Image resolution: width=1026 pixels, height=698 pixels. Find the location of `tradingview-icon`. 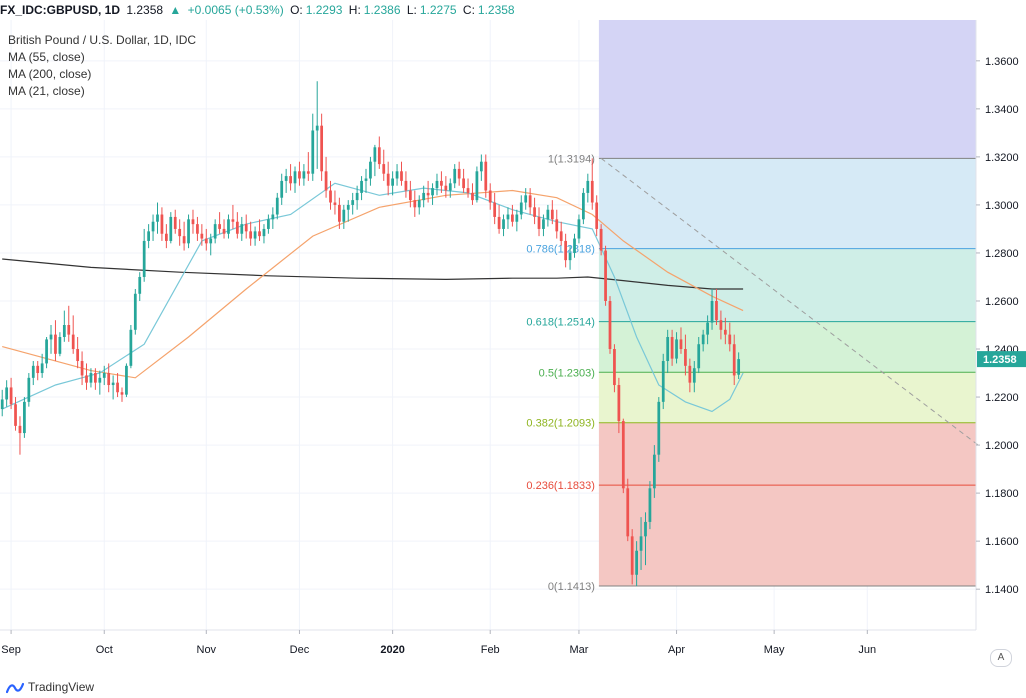

tradingview-icon is located at coordinates (15, 687).